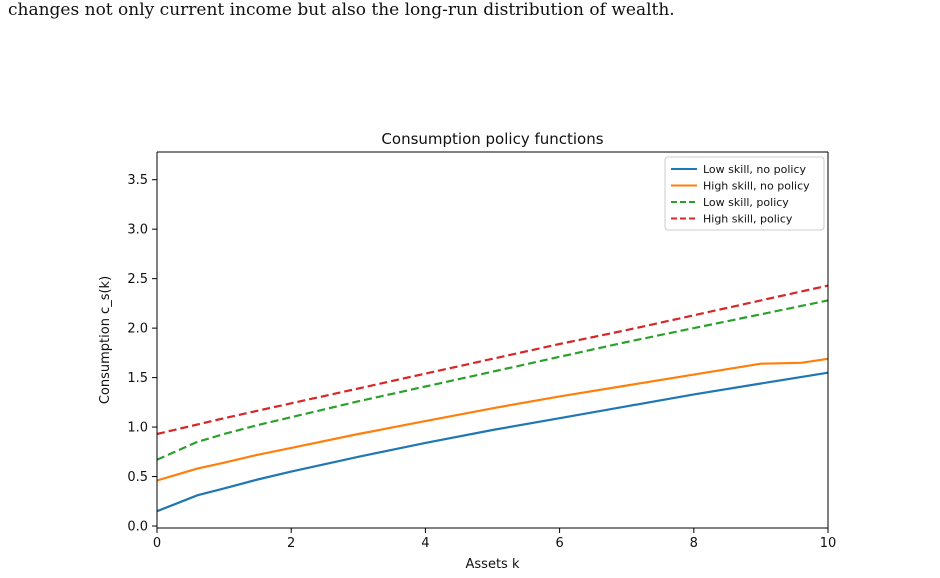 The width and height of the screenshot is (940, 578). Describe the element at coordinates (137, 378) in the screenshot. I see `y-tick-label: 1.5` at that location.